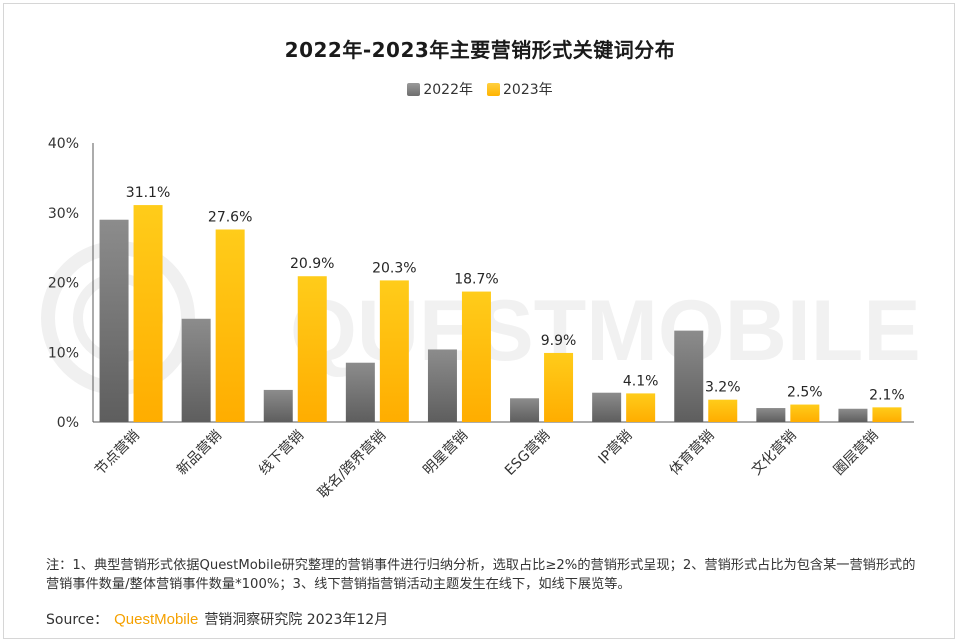 The height and width of the screenshot is (644, 960). I want to click on y-tick-label: 40%, so click(63, 144).